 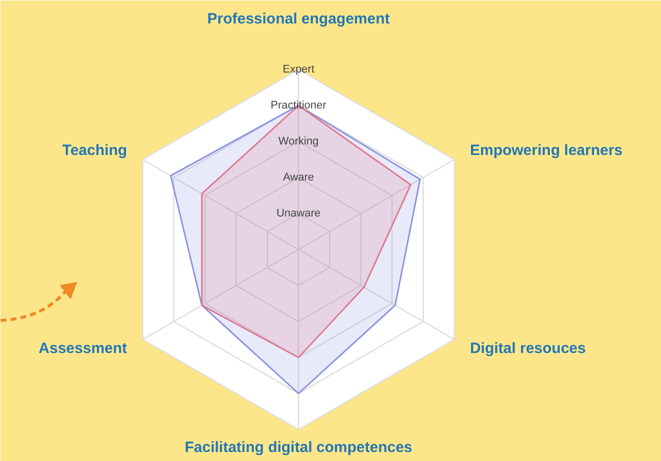 I want to click on spoke-label: Assessment, so click(x=83, y=348).